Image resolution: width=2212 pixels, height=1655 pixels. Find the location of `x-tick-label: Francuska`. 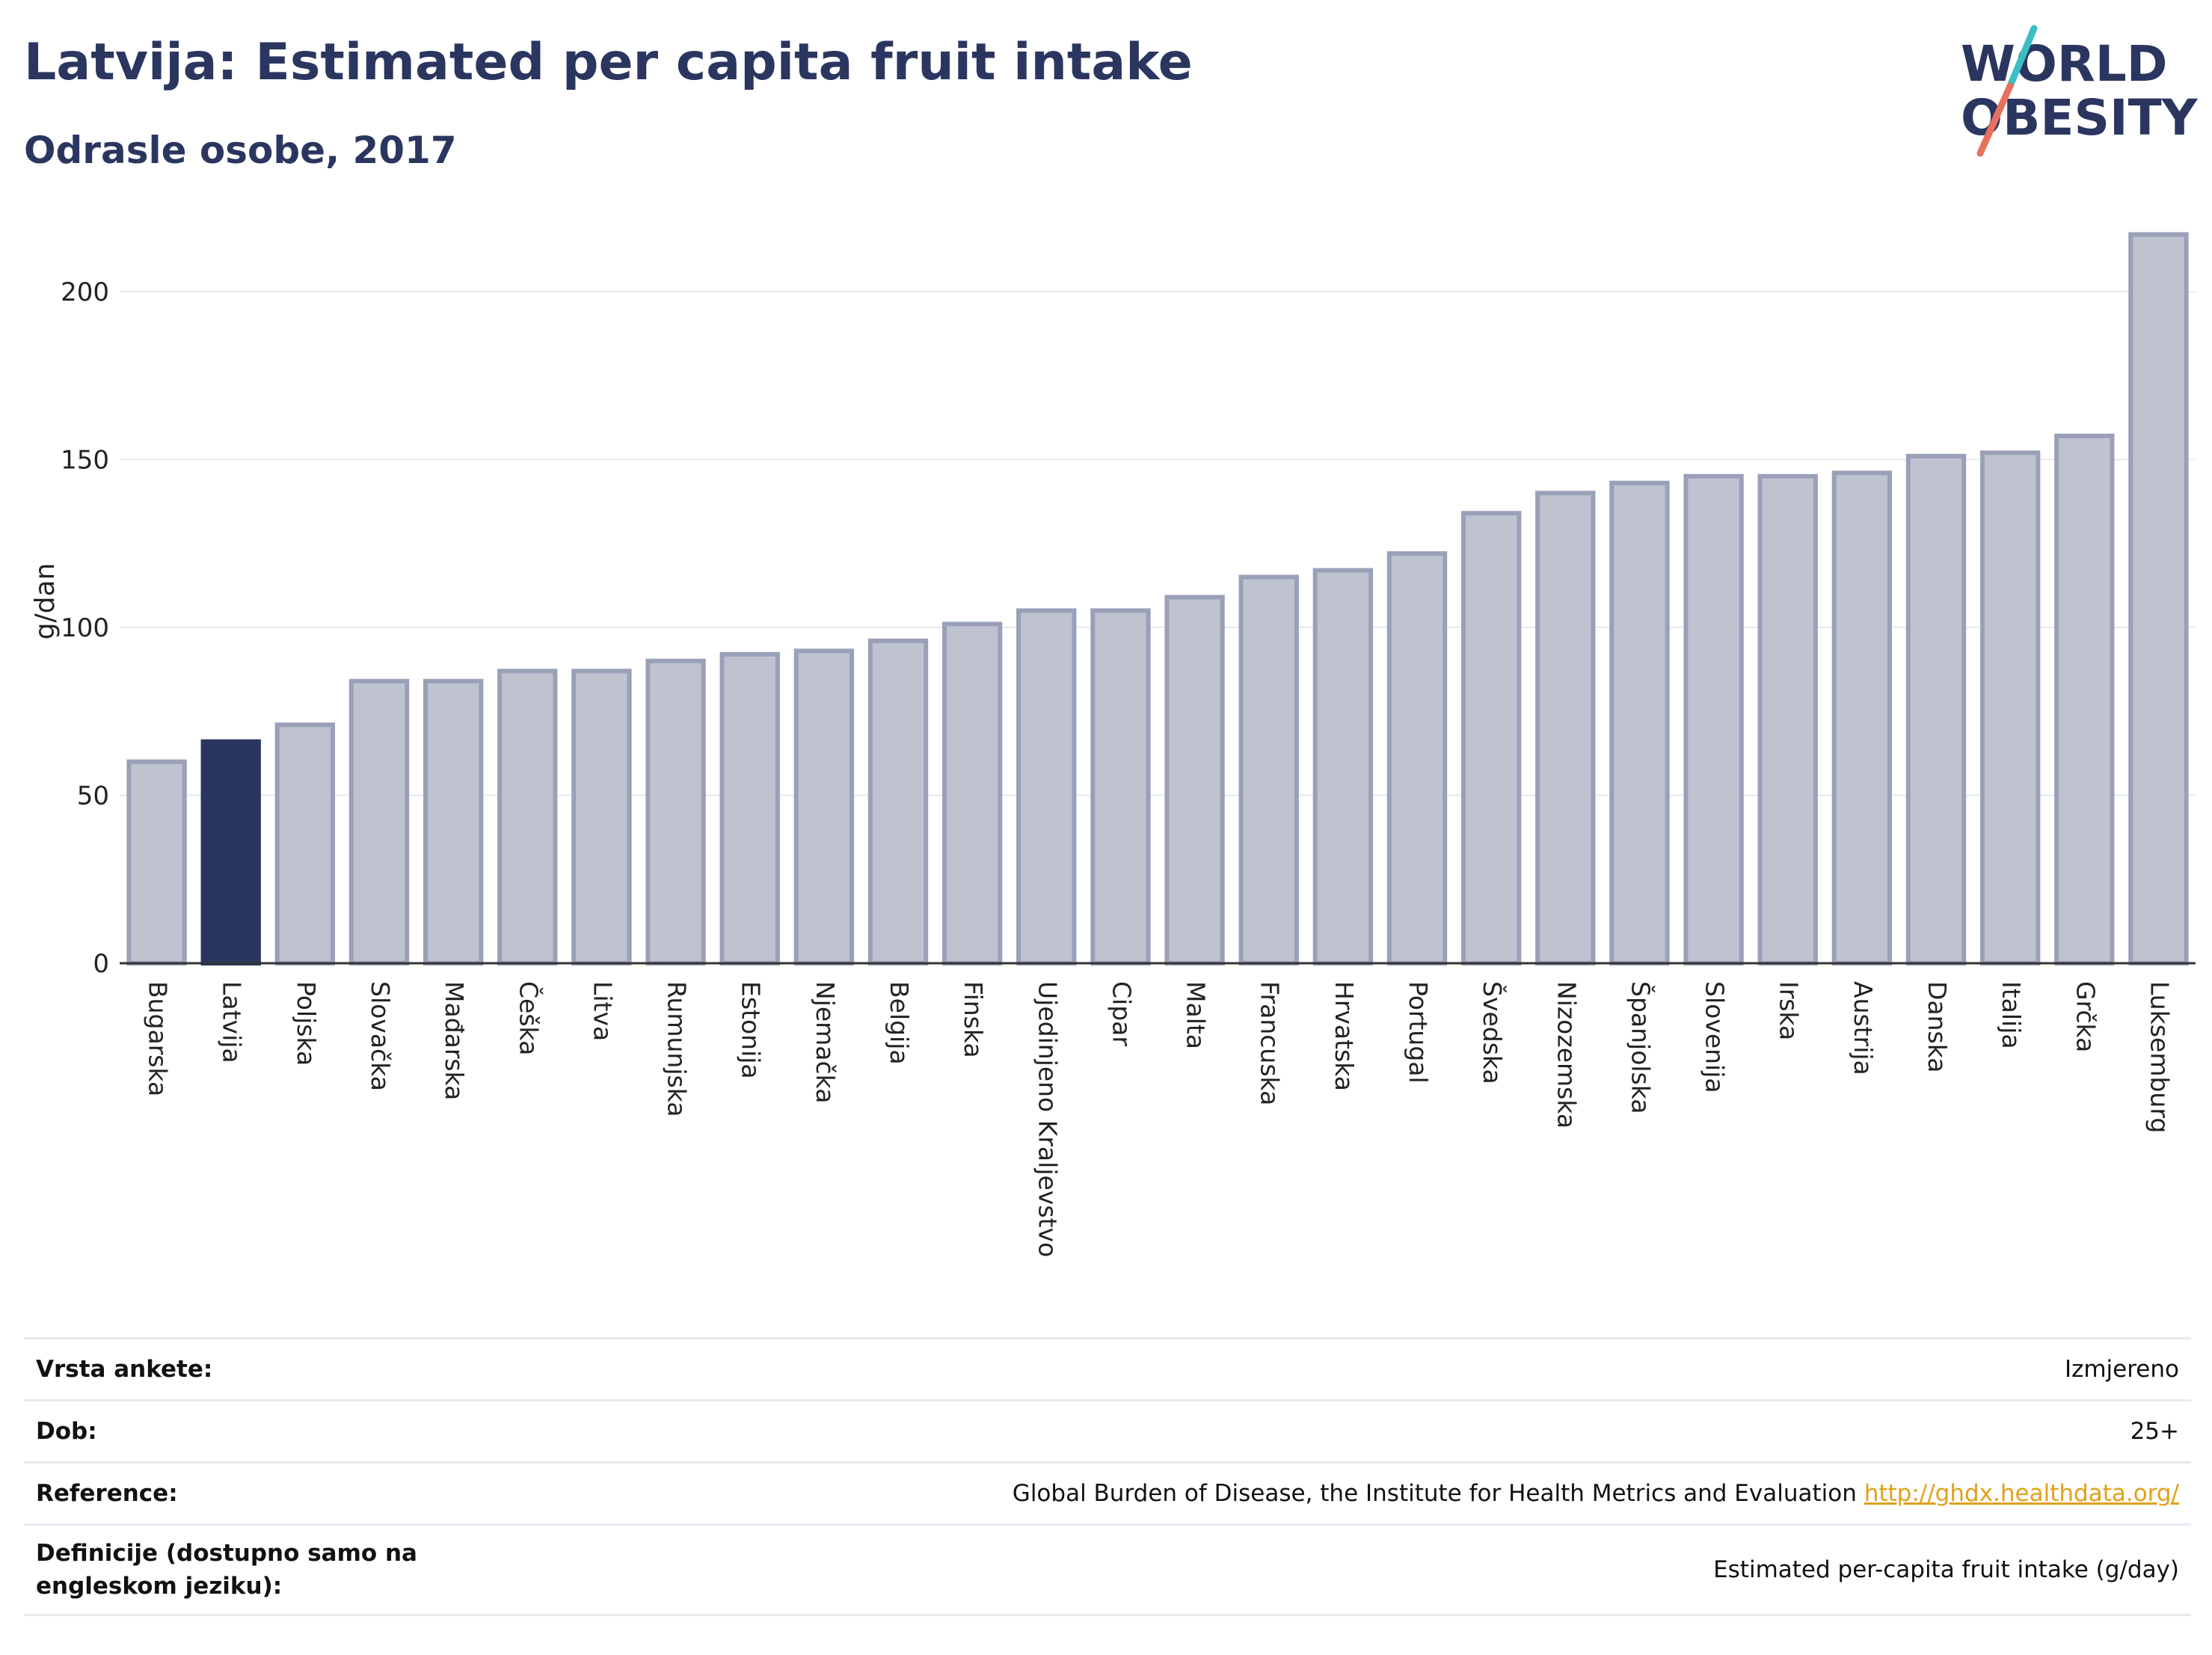

x-tick-label: Francuska is located at coordinates (1270, 1043).